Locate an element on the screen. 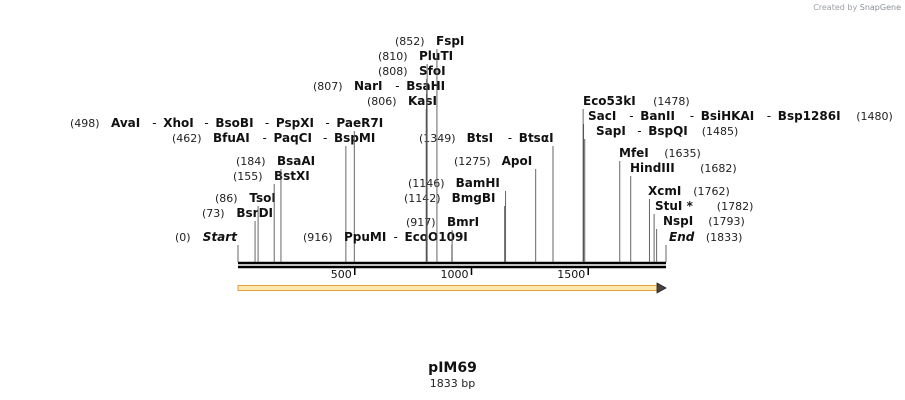 Image resolution: width=905 pixels, height=400 pixels. feature-arrow-body is located at coordinates (448, 288).